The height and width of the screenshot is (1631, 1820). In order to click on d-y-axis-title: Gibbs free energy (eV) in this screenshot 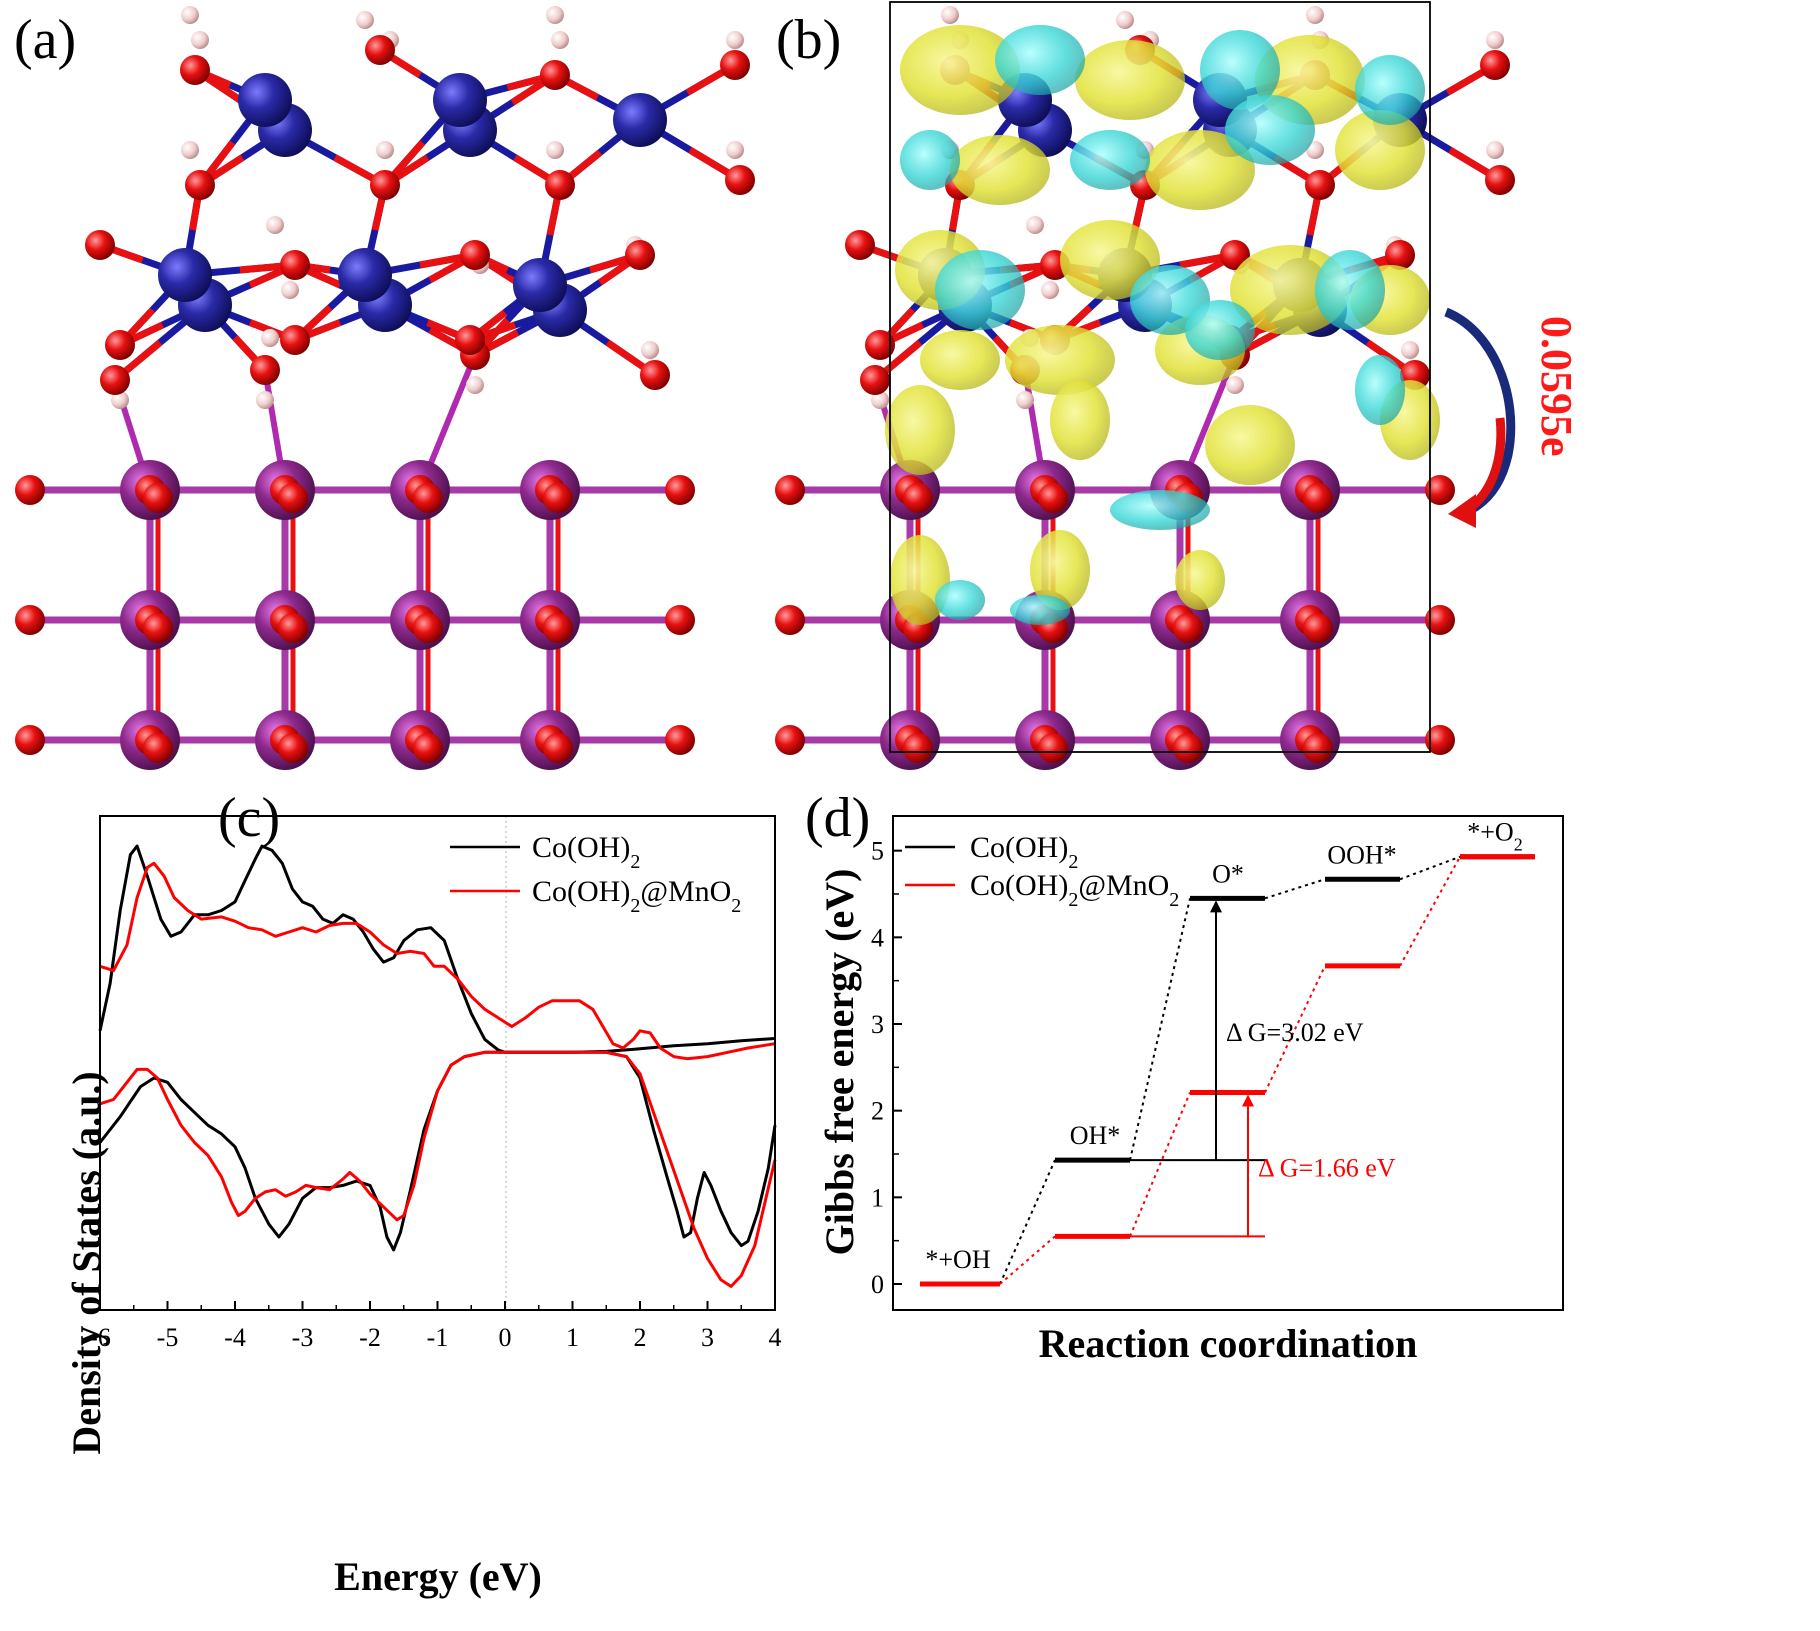, I will do `click(839, 1062)`.